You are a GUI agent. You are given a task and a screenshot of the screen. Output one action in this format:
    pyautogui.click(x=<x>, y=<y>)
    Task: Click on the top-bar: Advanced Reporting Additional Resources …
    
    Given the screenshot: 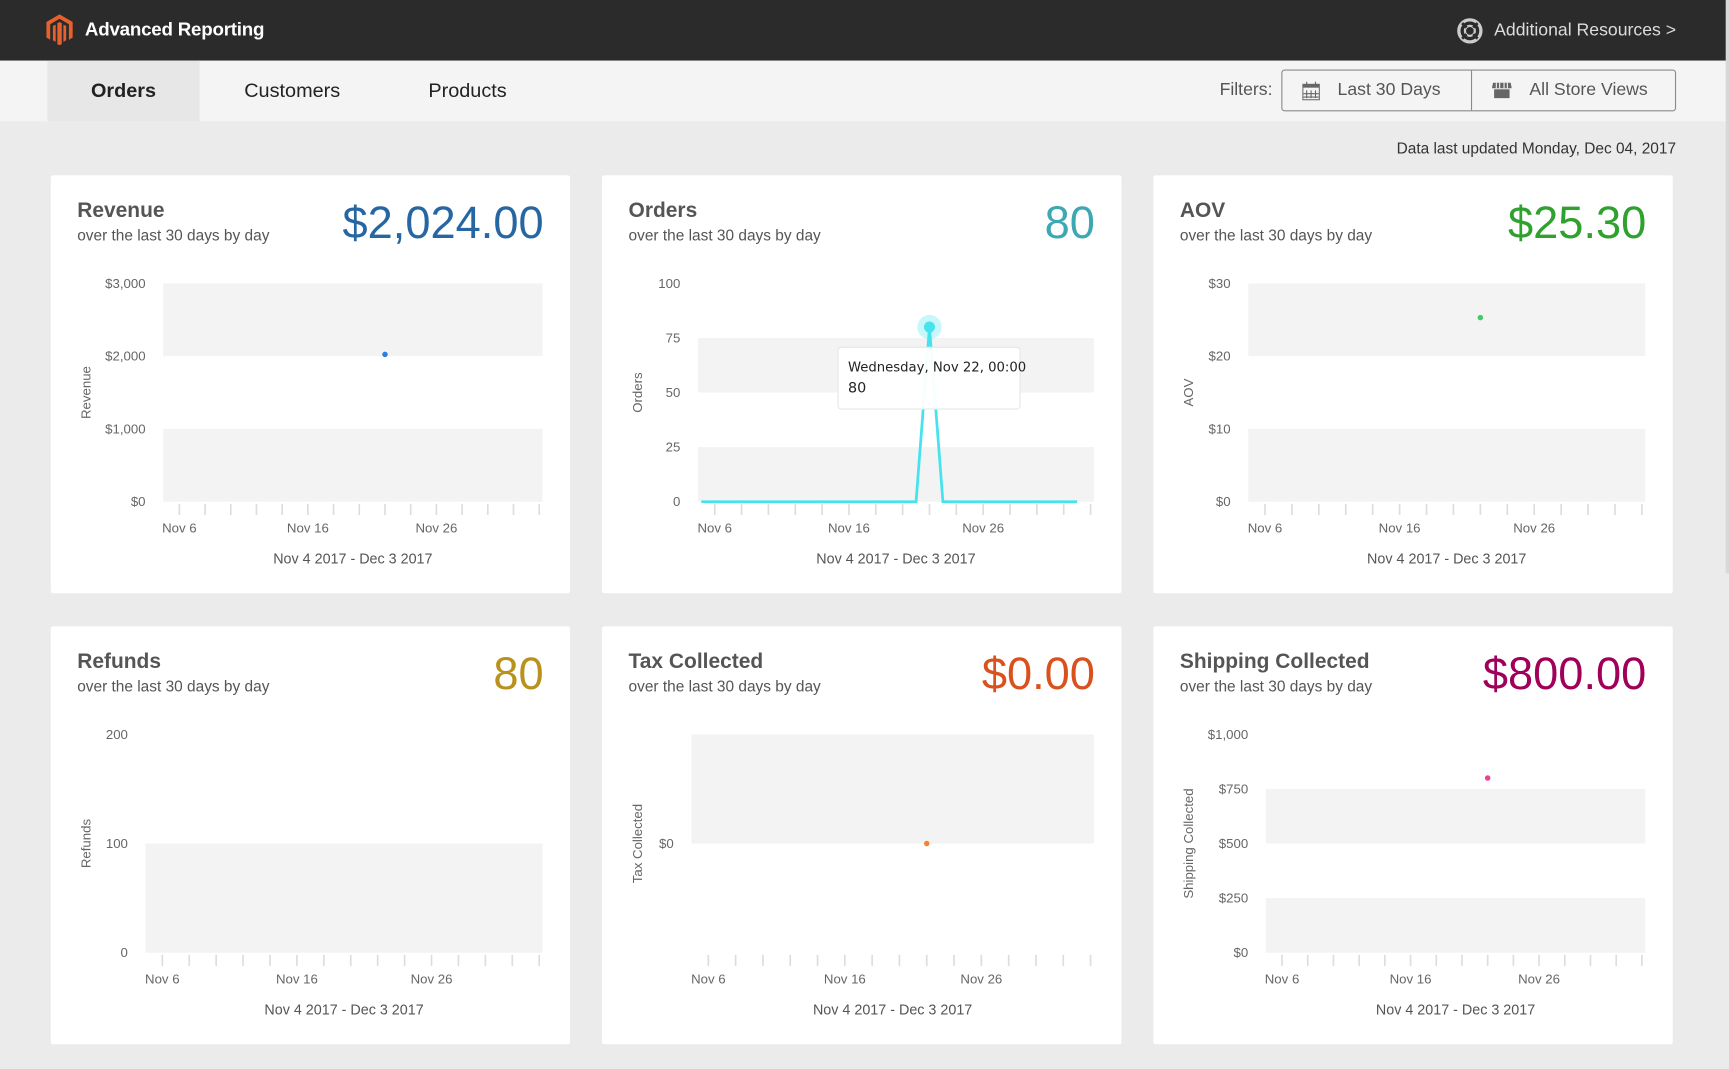 What is the action you would take?
    pyautogui.click(x=864, y=30)
    